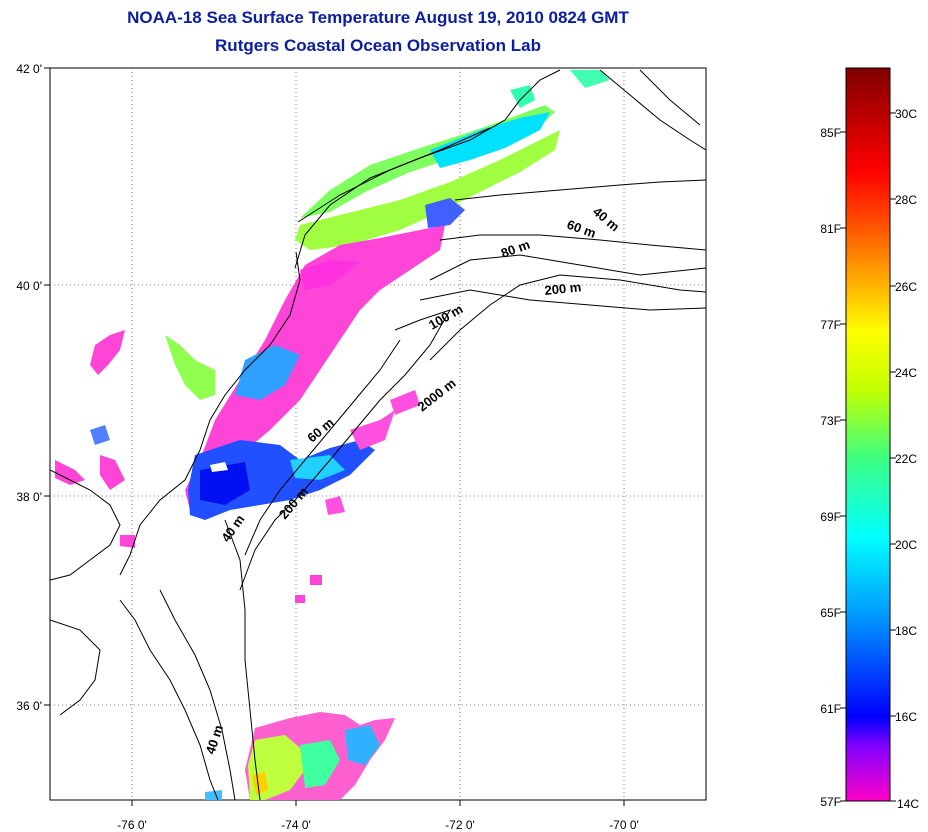 The height and width of the screenshot is (832, 928). I want to click on sst-nj-shelf-cold, so click(315, 367).